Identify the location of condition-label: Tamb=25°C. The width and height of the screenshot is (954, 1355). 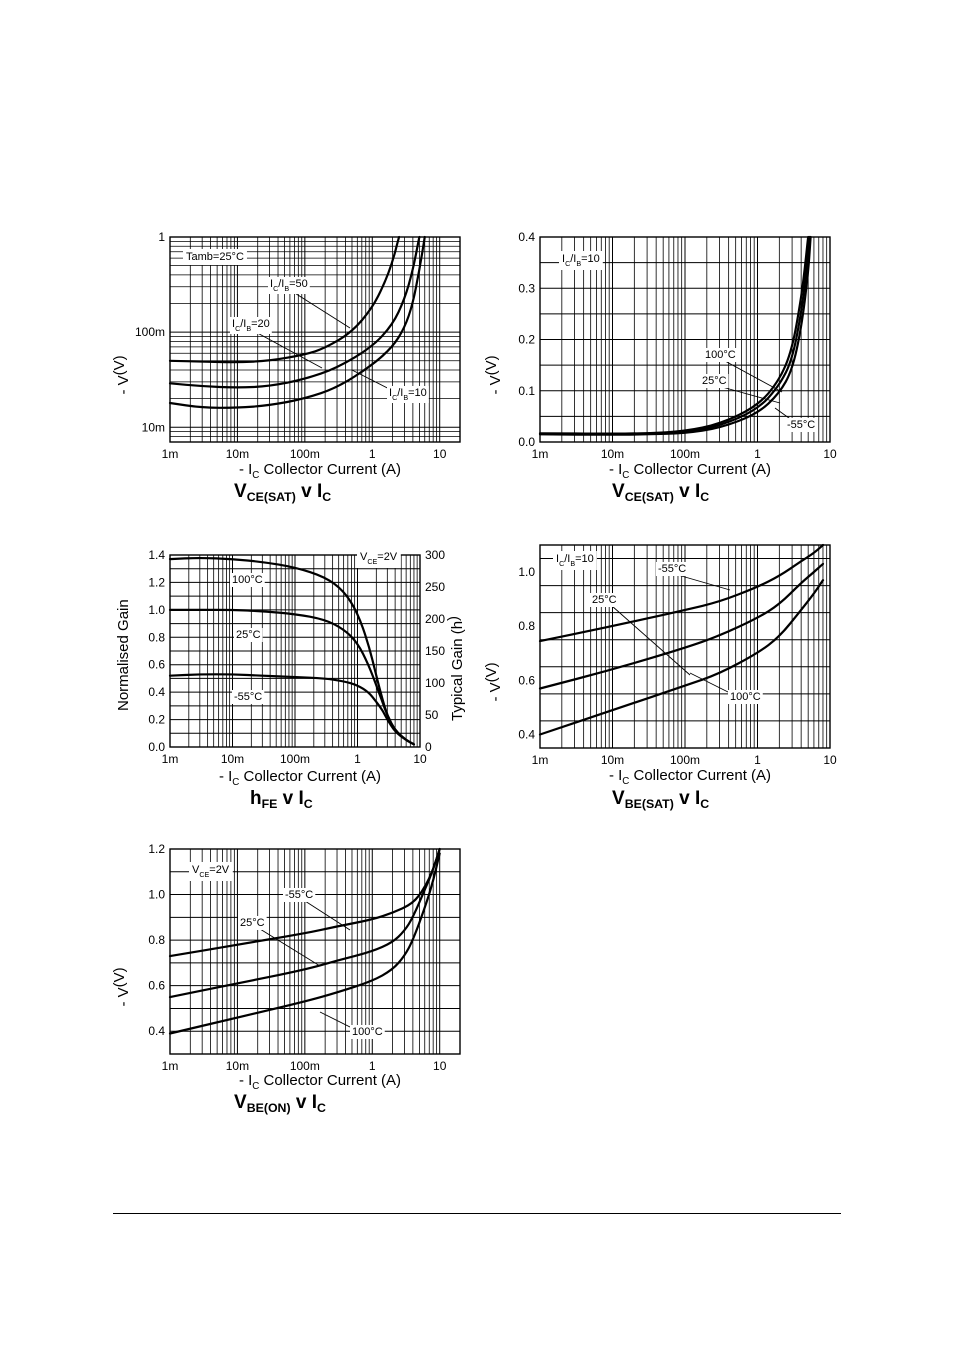
(215, 257).